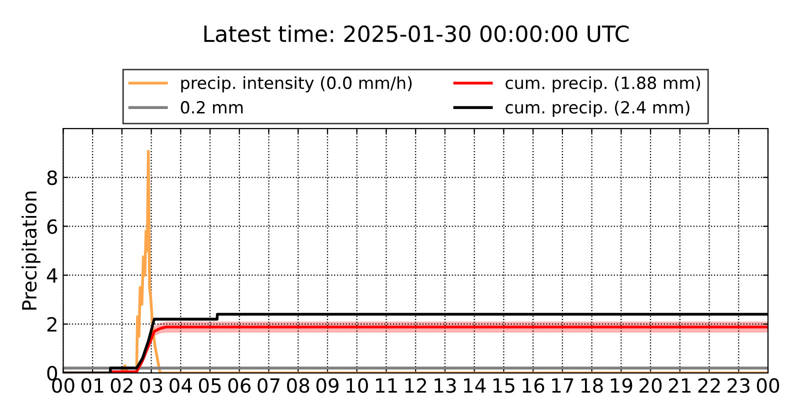 This screenshot has height=420, width=800. What do you see at coordinates (327, 385) in the screenshot?
I see `x-tick-label: 09` at bounding box center [327, 385].